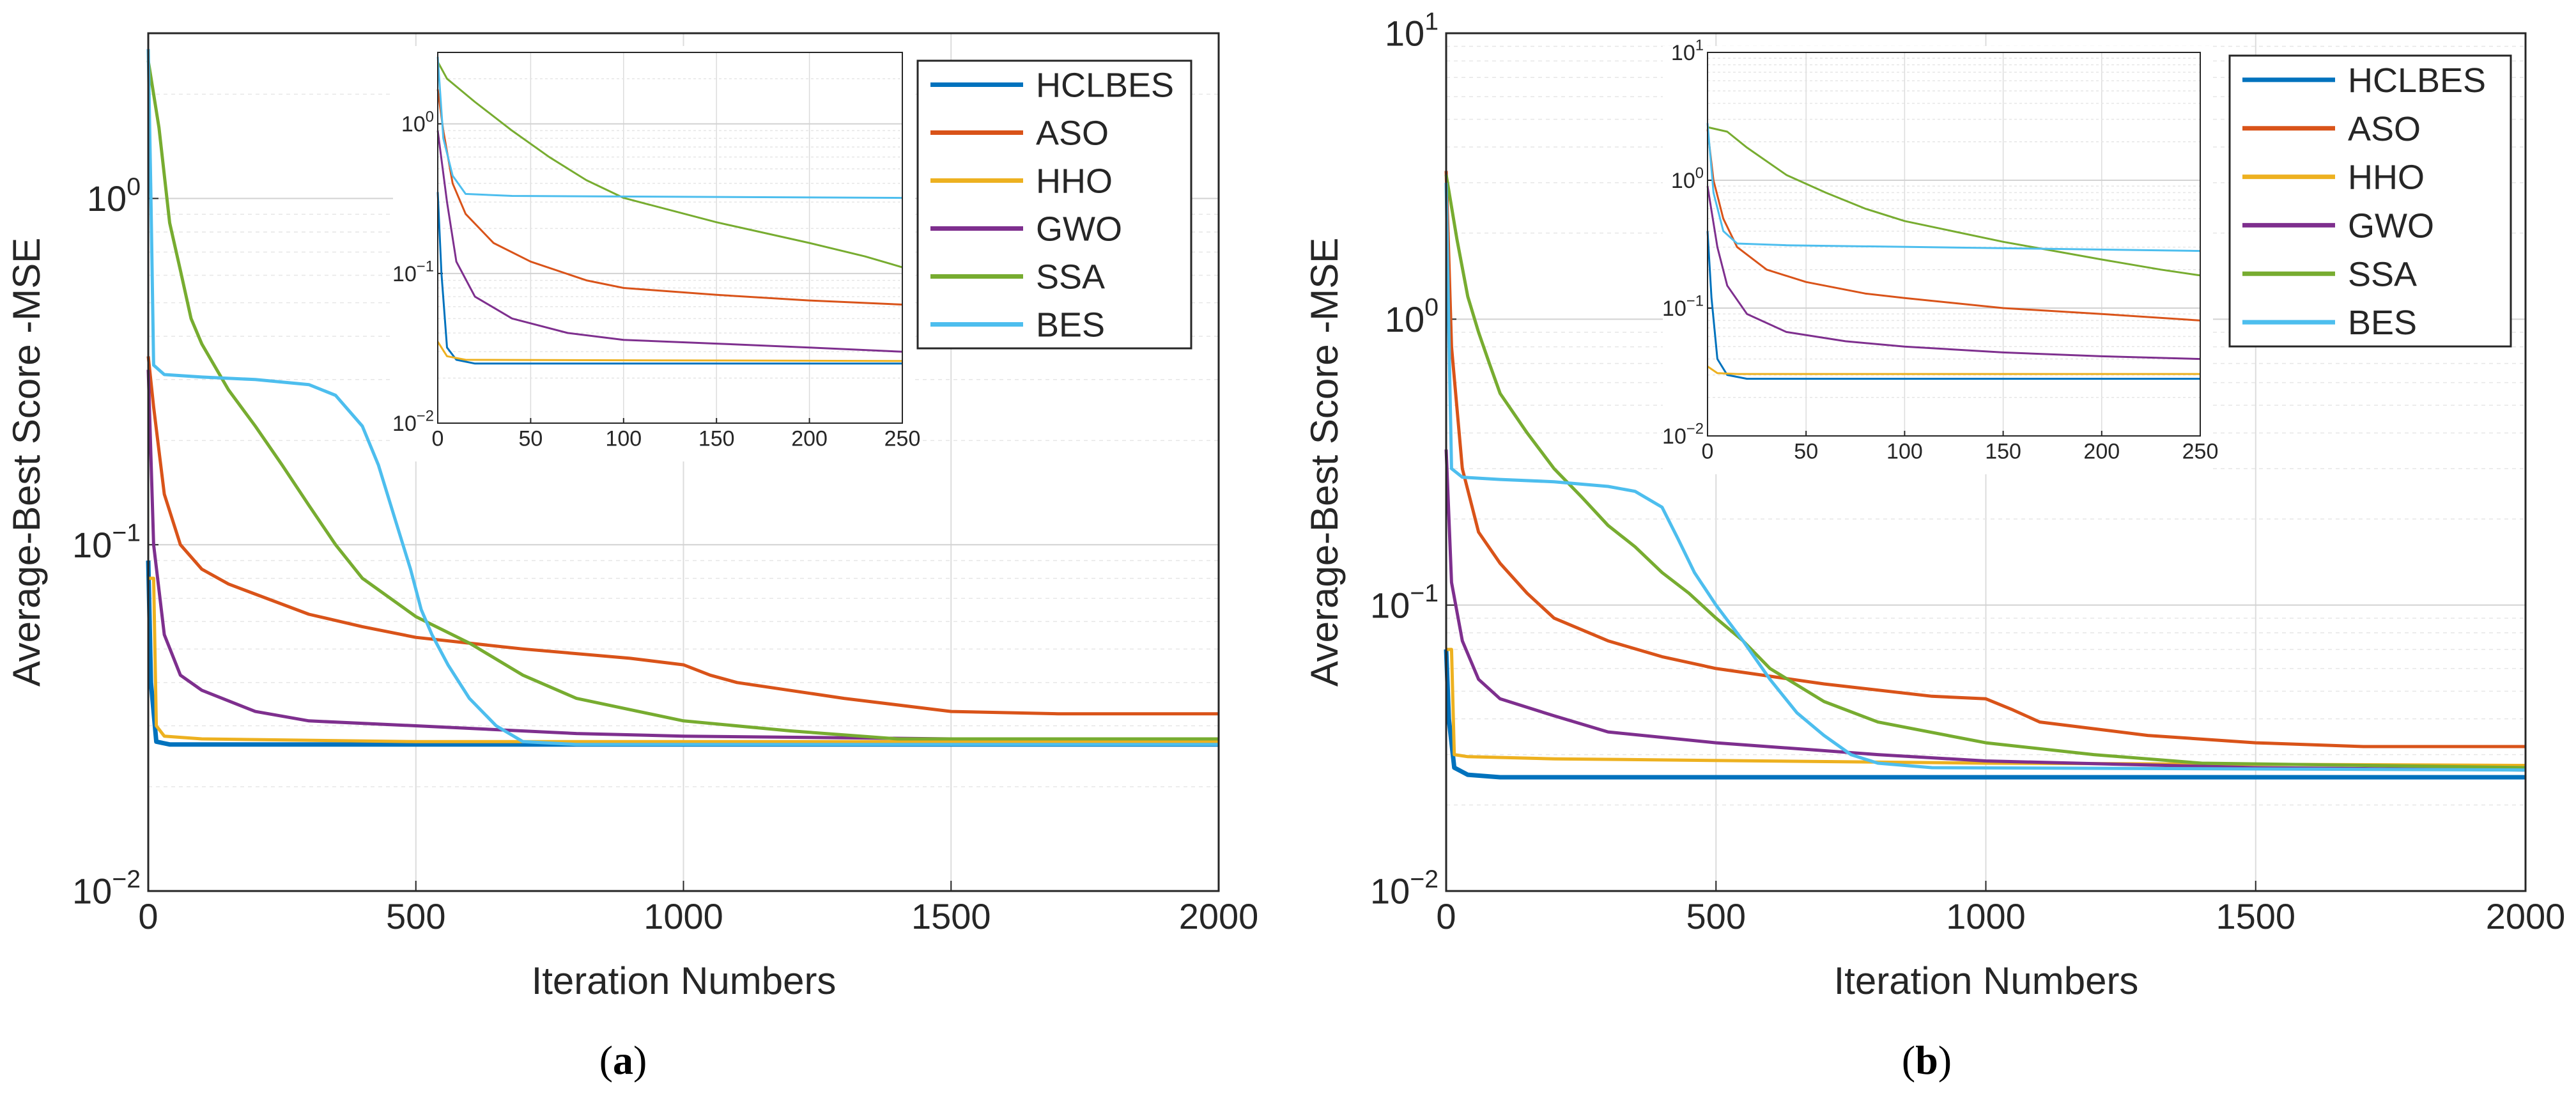 This screenshot has width=2576, height=1093. What do you see at coordinates (1683, 243) in the screenshot?
I see `inset-y-tick-labels: 10⁻² 10⁻¹ 10⁰ 10¹` at bounding box center [1683, 243].